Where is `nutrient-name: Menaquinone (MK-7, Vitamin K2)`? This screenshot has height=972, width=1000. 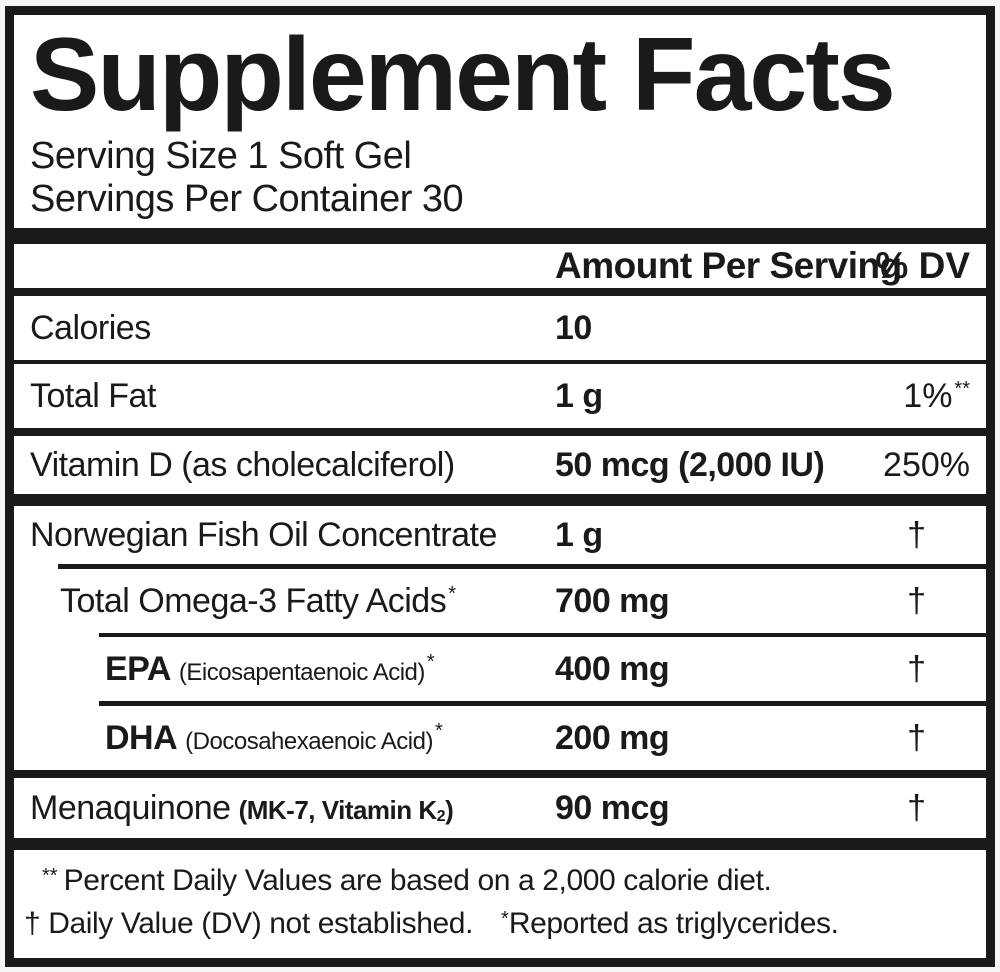
nutrient-name: Menaquinone (MK-7, Vitamin K2) is located at coordinates (292, 808).